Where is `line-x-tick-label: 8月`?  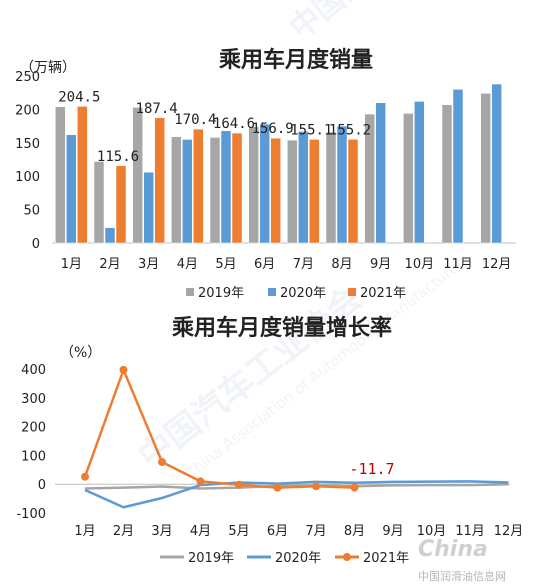 line-x-tick-label: 8月 is located at coordinates (354, 531).